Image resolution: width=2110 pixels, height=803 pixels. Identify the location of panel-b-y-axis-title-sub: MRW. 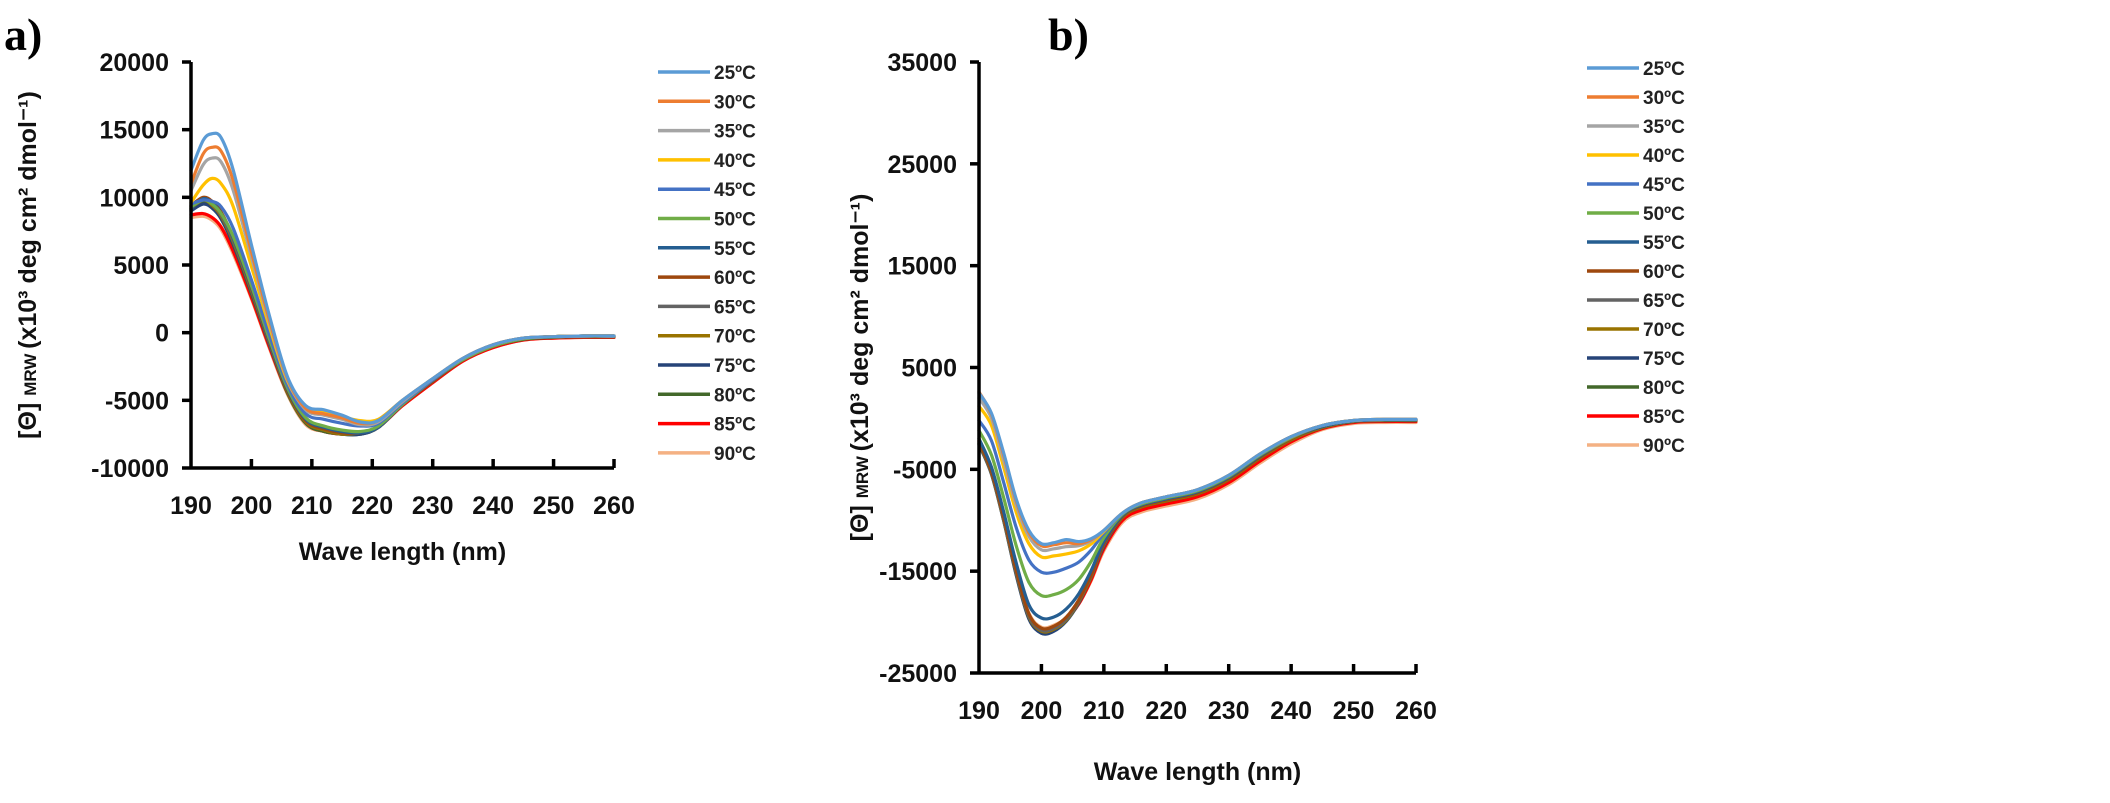
(862, 474).